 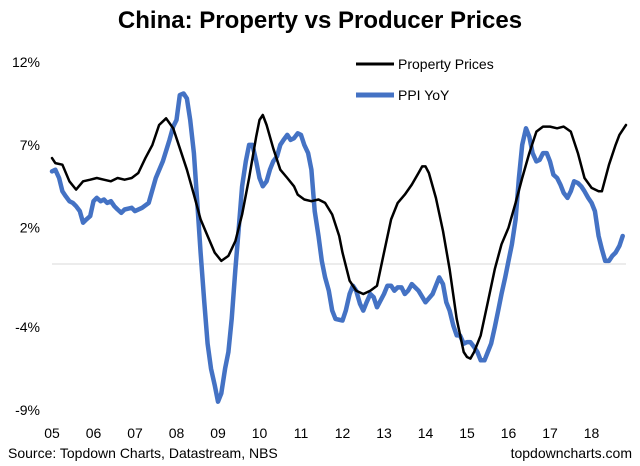 What do you see at coordinates (27, 410) in the screenshot?
I see `y-tick-label: -9%` at bounding box center [27, 410].